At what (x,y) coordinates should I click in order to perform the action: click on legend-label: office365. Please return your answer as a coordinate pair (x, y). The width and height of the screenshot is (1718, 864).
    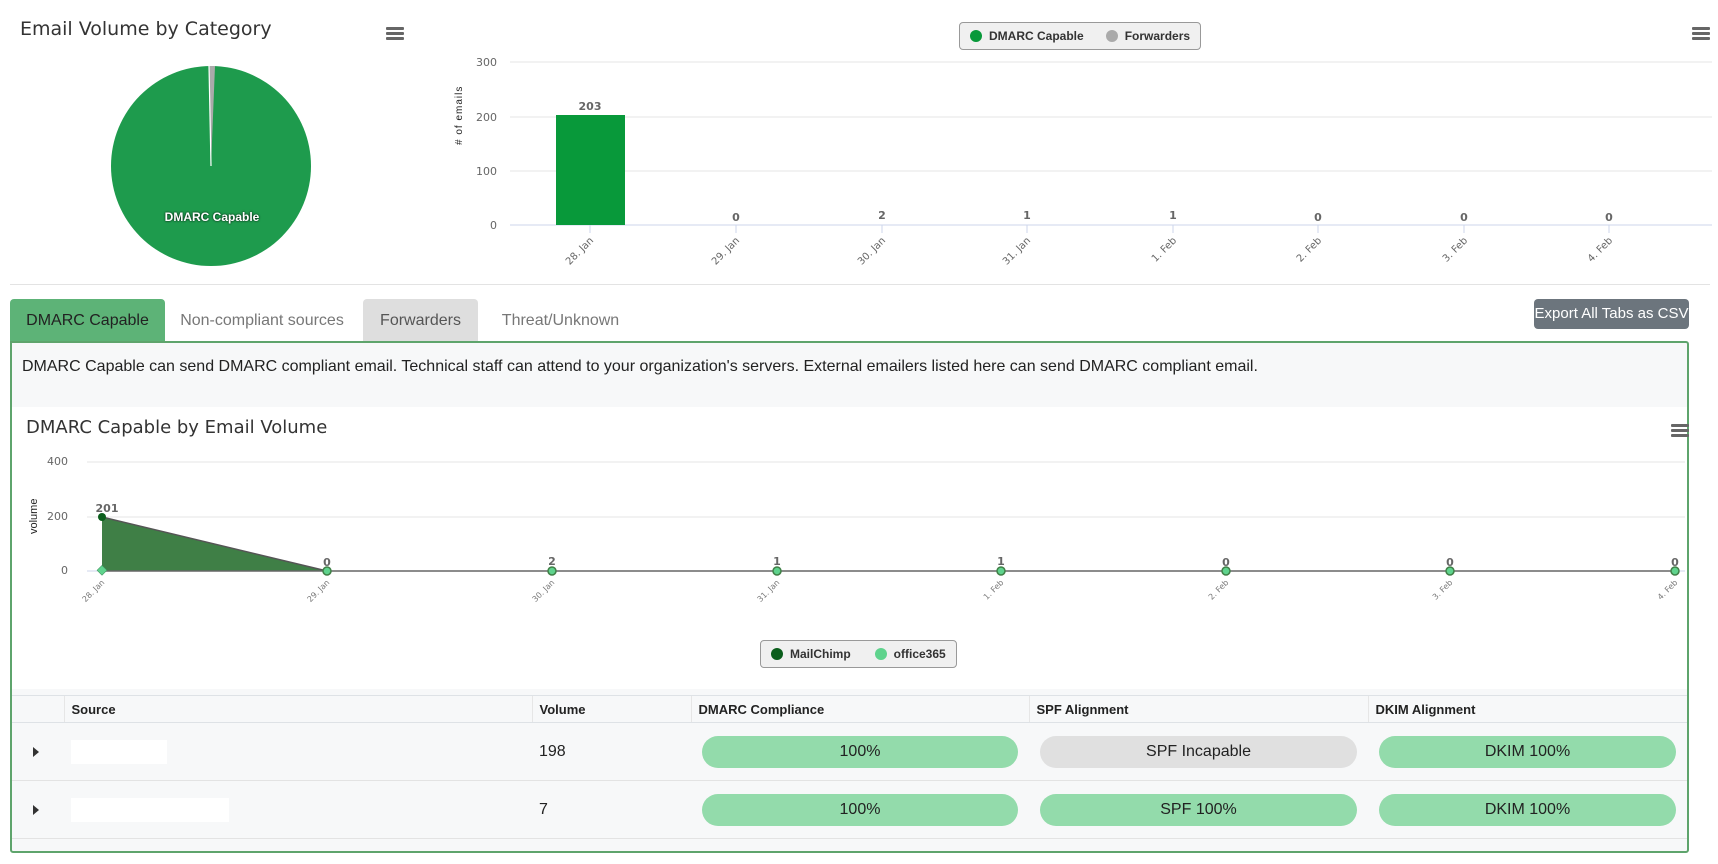
    Looking at the image, I should click on (919, 654).